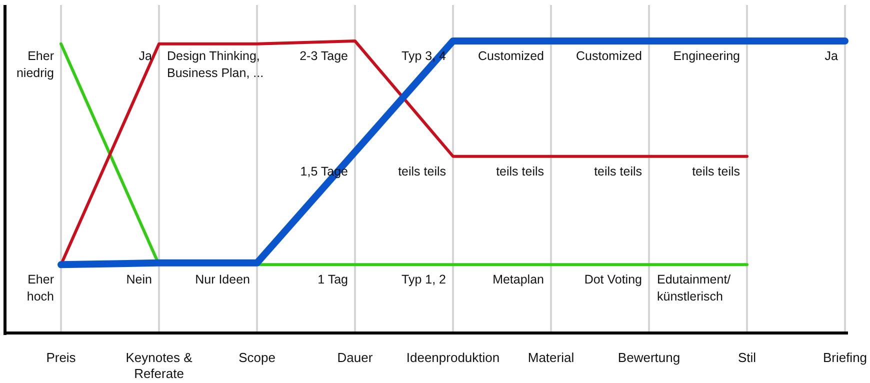 The width and height of the screenshot is (870, 383). What do you see at coordinates (61, 357) in the screenshot?
I see `x-tick-label: Preis` at bounding box center [61, 357].